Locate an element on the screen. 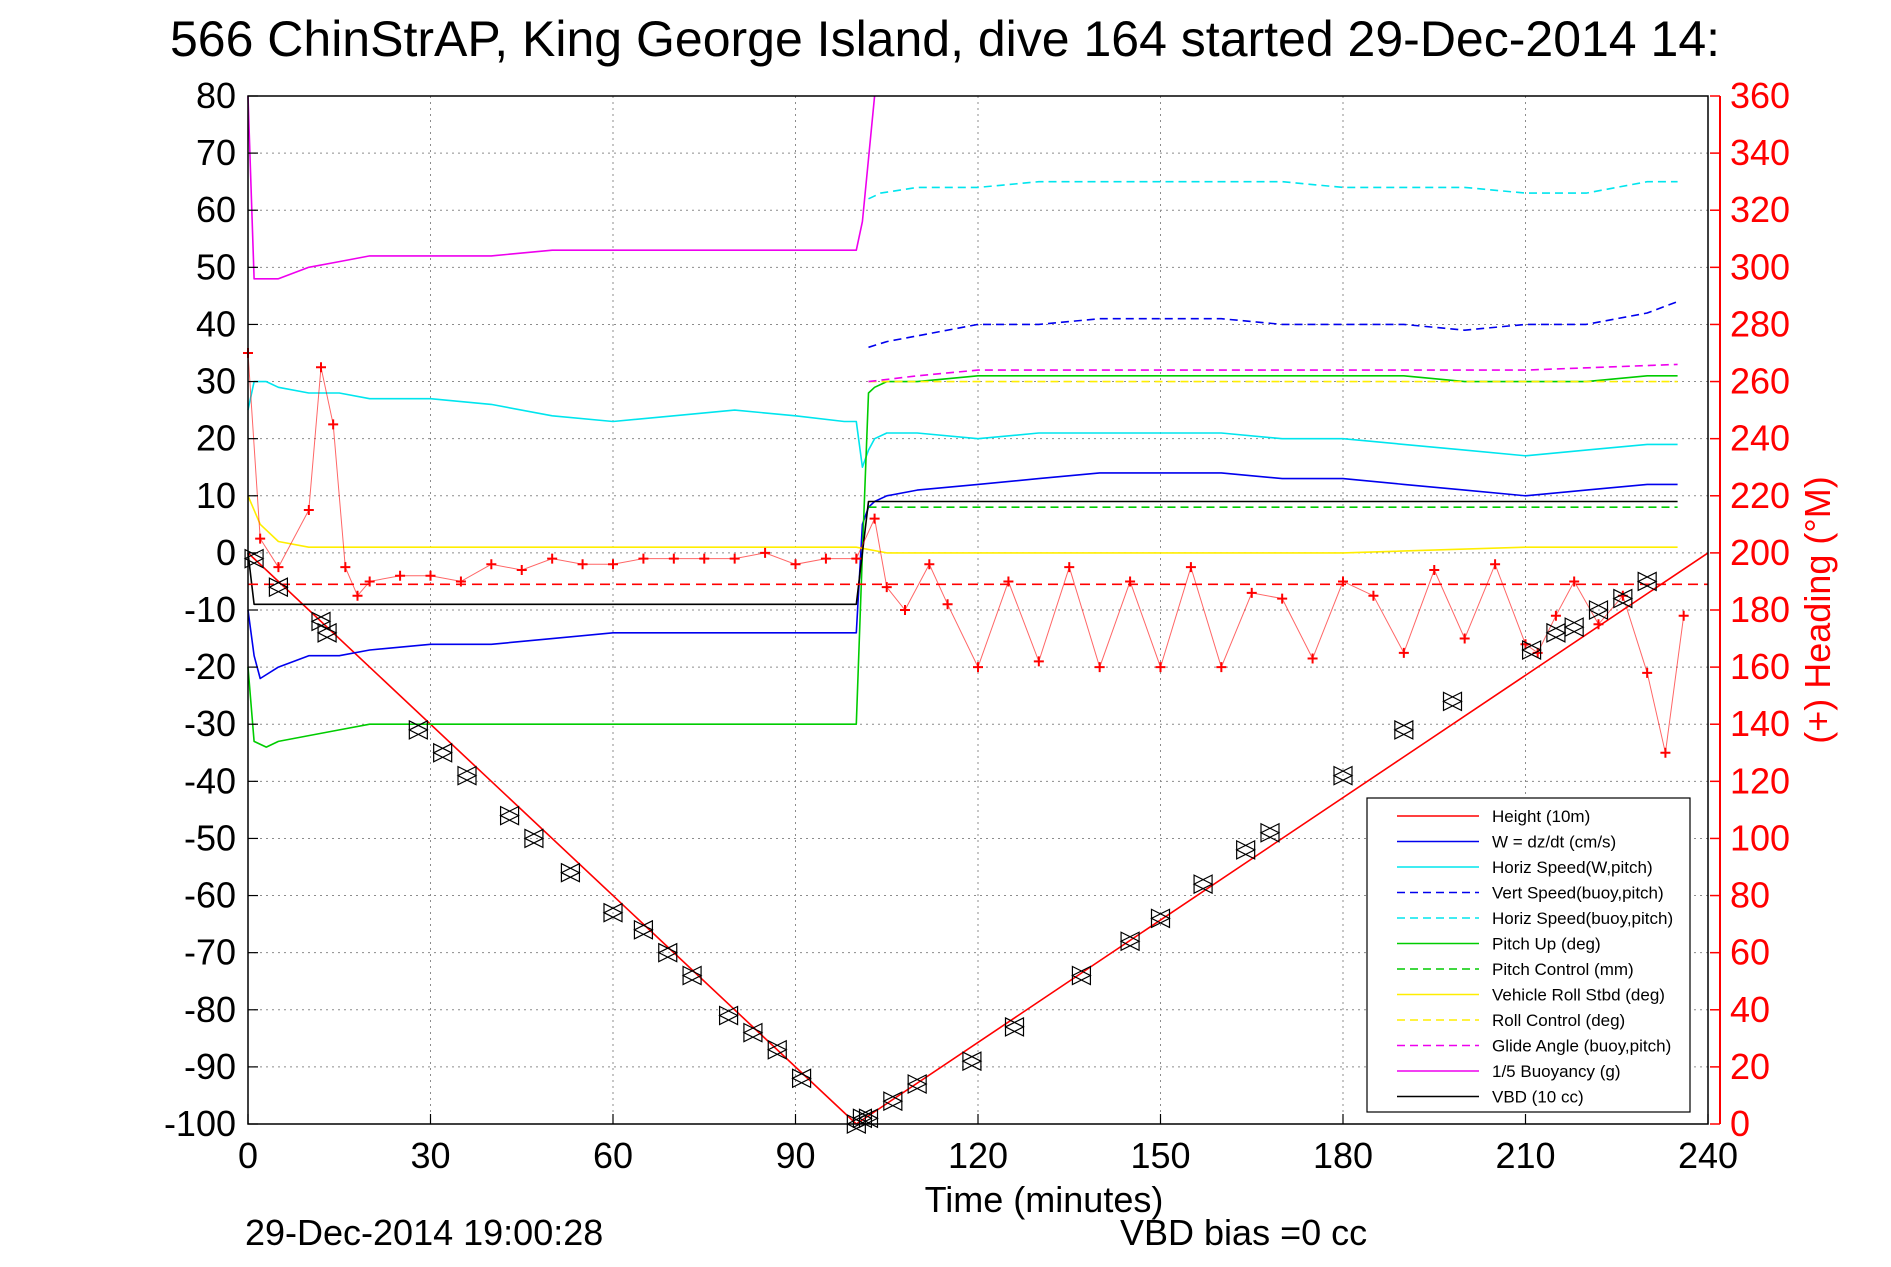 The width and height of the screenshot is (1891, 1267). x-tick-label: 30 is located at coordinates (430, 1155).